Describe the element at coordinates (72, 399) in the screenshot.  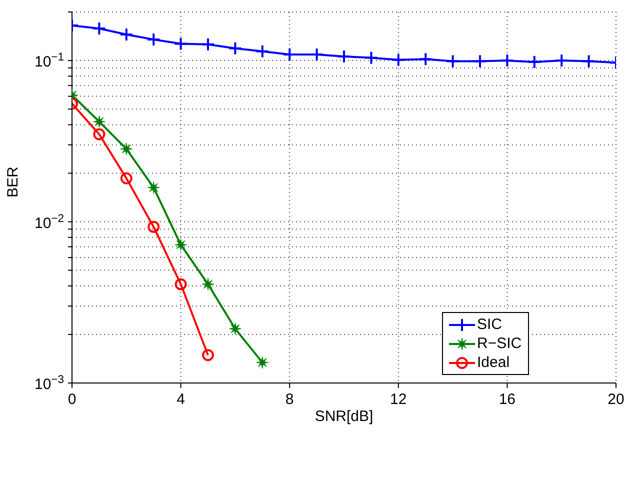
I see `x-tick-label: 0` at that location.